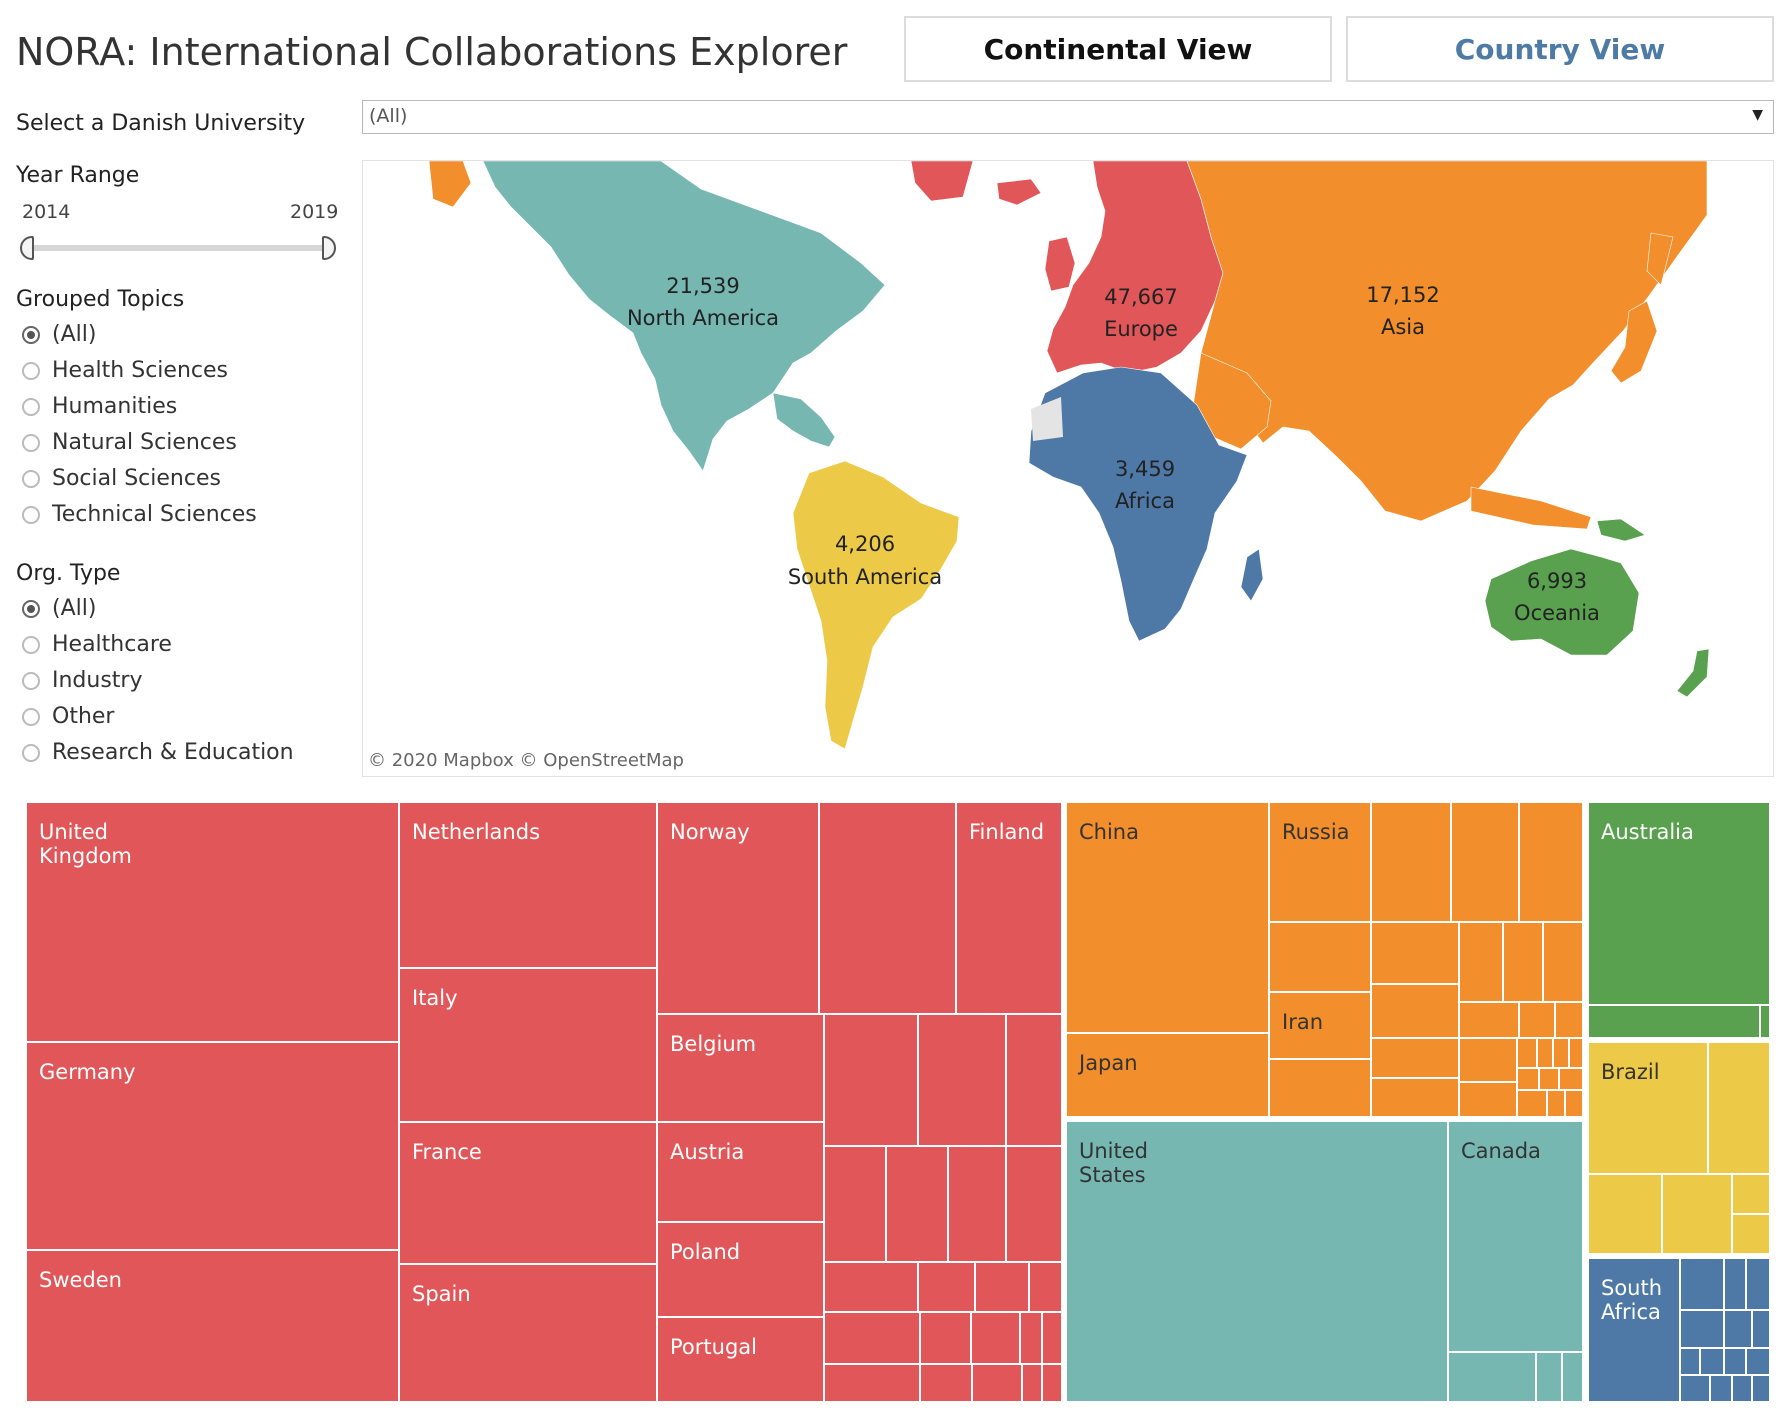 This screenshot has height=1424, width=1790. I want to click on treemap-cell-sweden, so click(212, 1326).